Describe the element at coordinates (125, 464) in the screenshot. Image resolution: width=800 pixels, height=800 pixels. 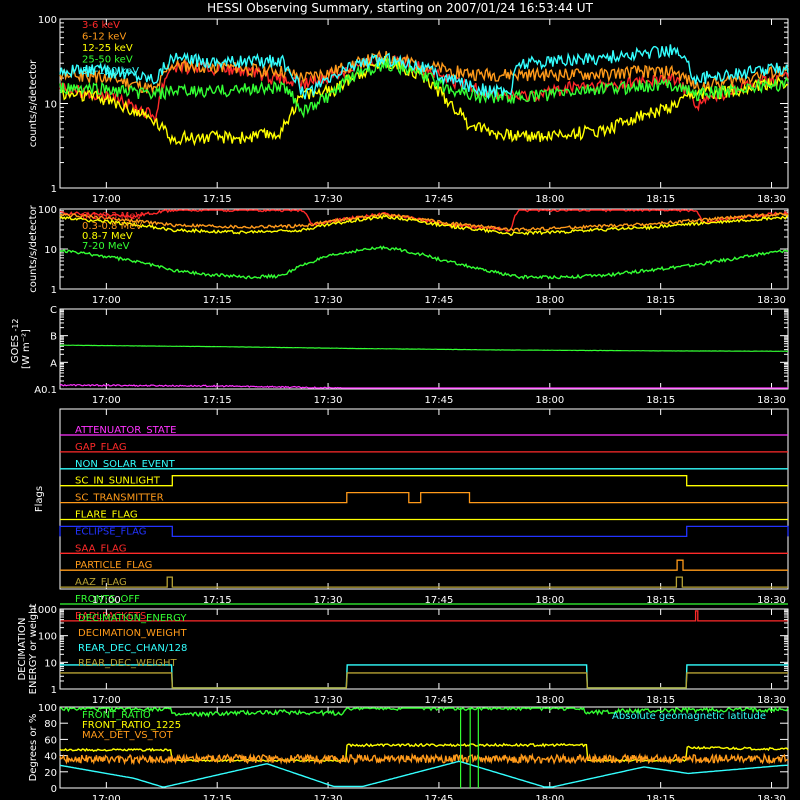
I see `flag-label-non-solar-event: NON_SOLAR_EVENT` at that location.